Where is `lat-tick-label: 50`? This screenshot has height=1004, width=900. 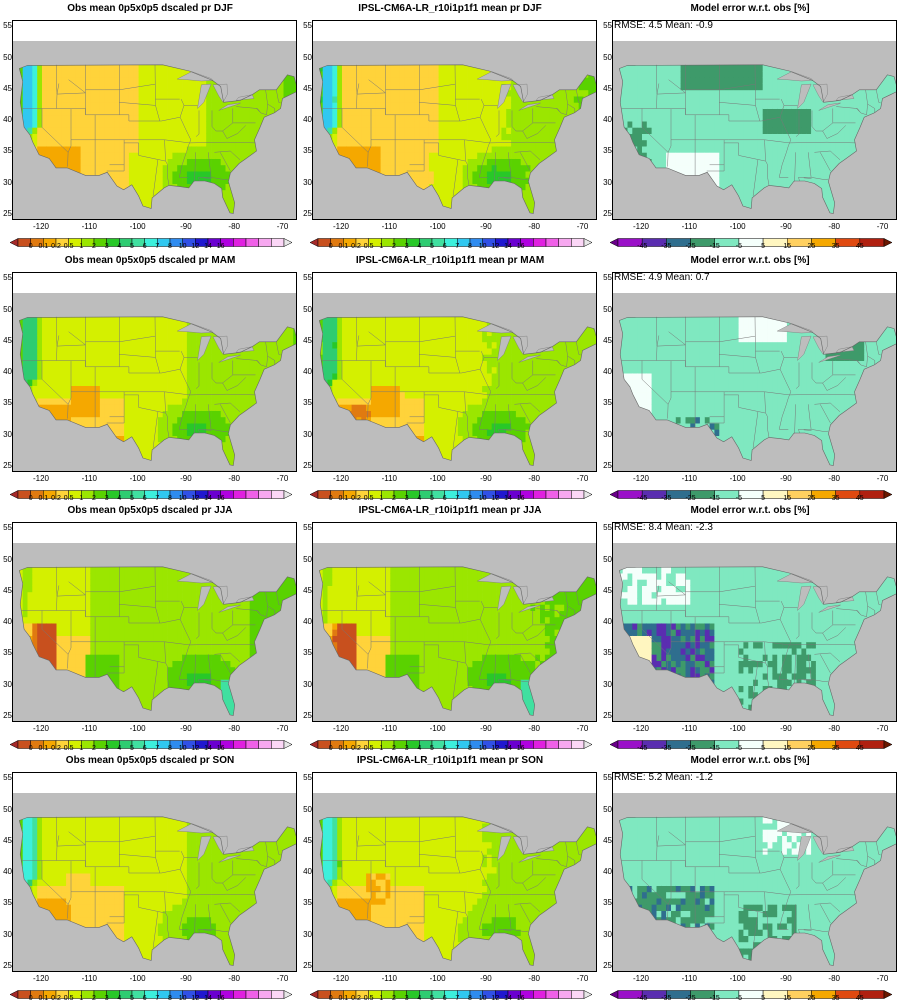 lat-tick-label: 50 is located at coordinates (6, 309).